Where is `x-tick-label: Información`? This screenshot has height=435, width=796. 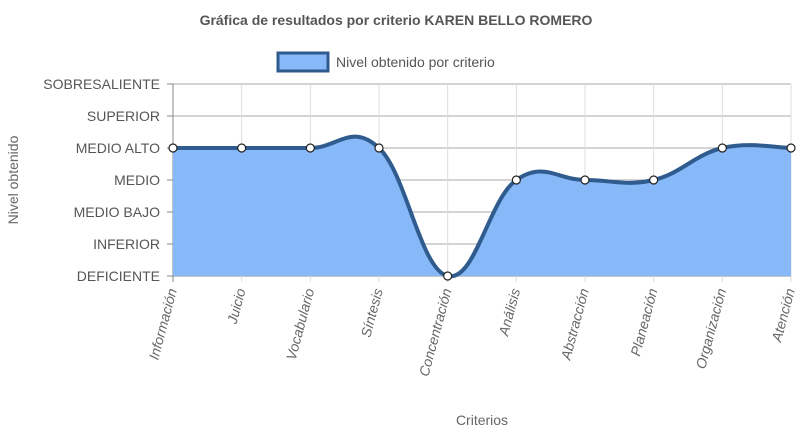 x-tick-label: Información is located at coordinates (163, 323).